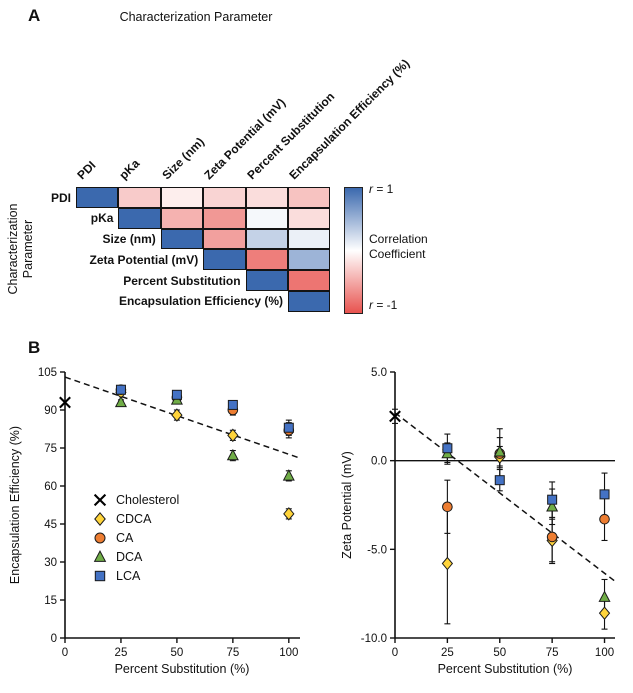 This screenshot has width=633, height=693. Describe the element at coordinates (129, 556) in the screenshot. I see `legend-label: DCA` at that location.